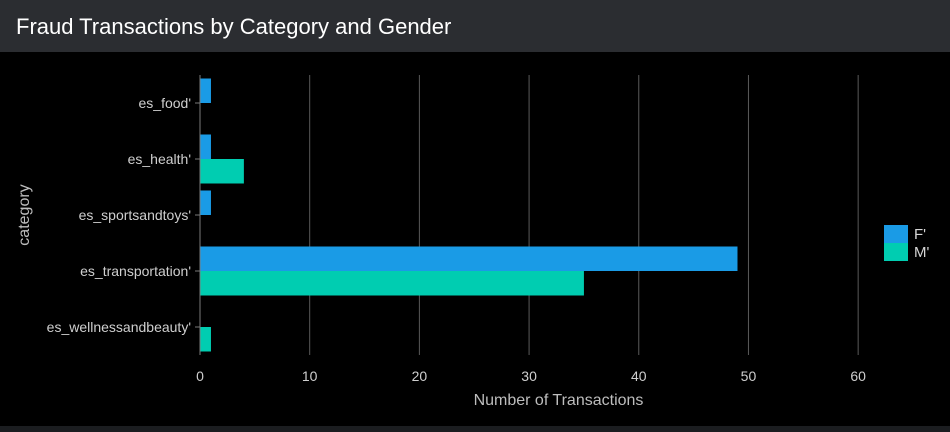  Describe the element at coordinates (639, 376) in the screenshot. I see `x-tick-label: 40` at that location.